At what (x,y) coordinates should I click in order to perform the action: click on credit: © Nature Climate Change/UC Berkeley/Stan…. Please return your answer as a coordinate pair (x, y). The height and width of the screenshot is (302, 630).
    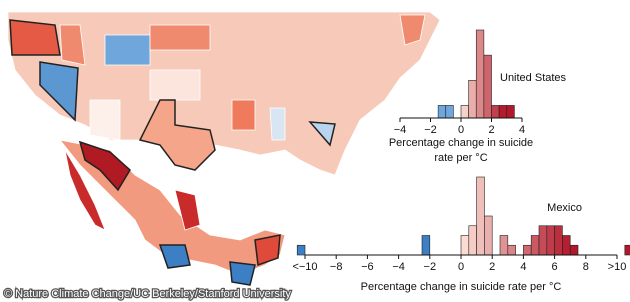
    Looking at the image, I should click on (147, 294).